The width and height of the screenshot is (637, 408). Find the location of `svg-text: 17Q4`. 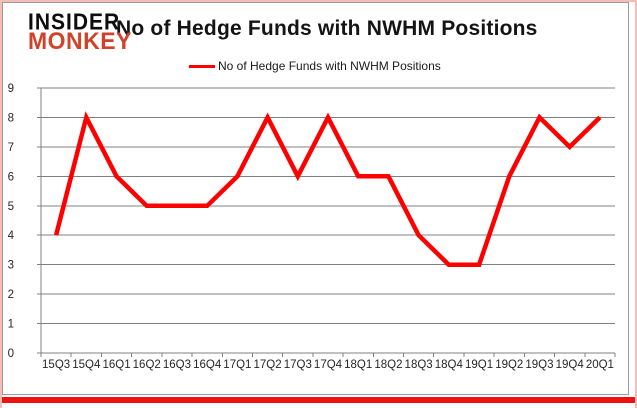

svg-text: 17Q4 is located at coordinates (328, 365).